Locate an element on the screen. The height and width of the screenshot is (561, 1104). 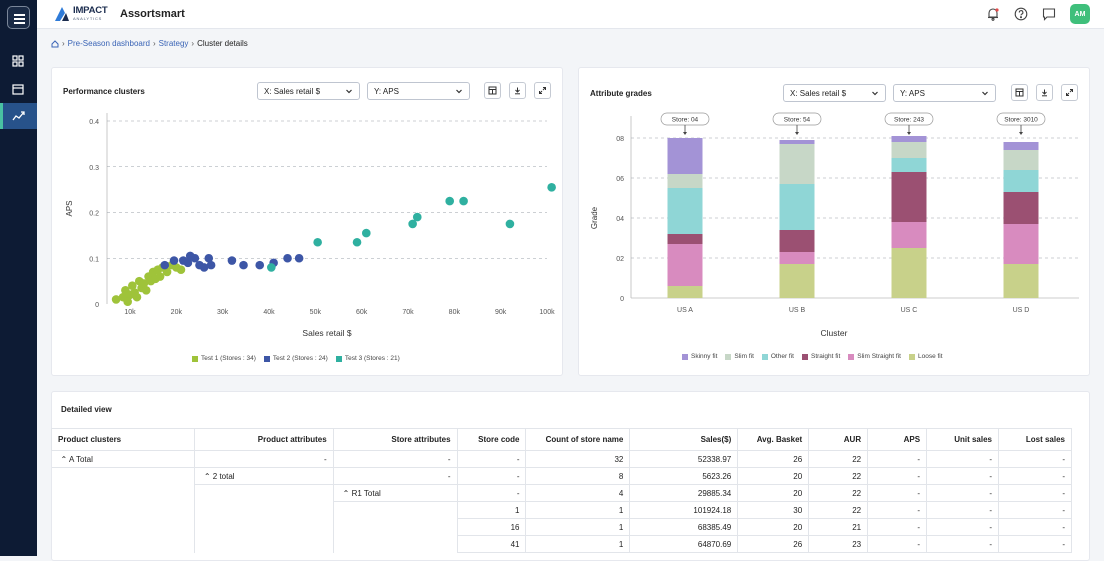
perf-x-select: X: Sales retail $ is located at coordinates (308, 91).